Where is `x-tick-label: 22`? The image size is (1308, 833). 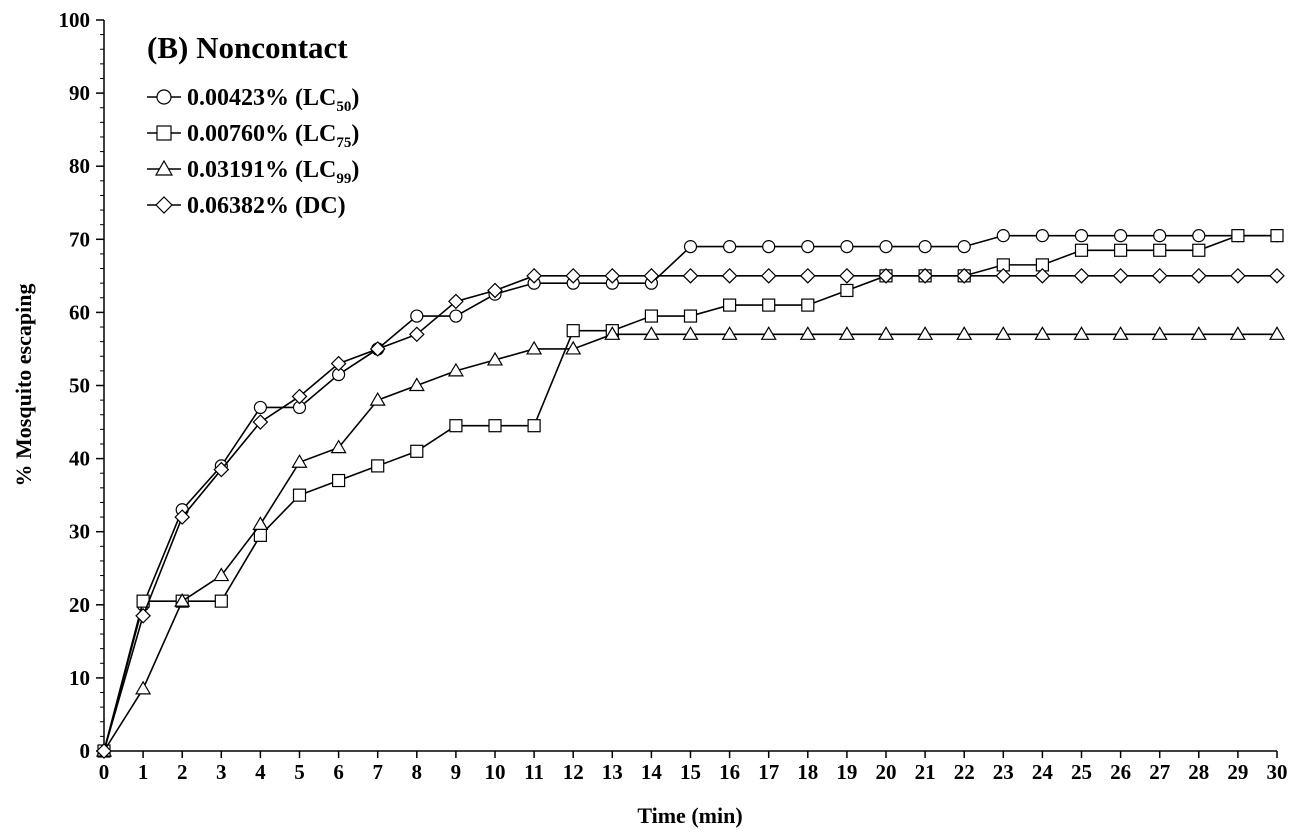
x-tick-label: 22 is located at coordinates (964, 772).